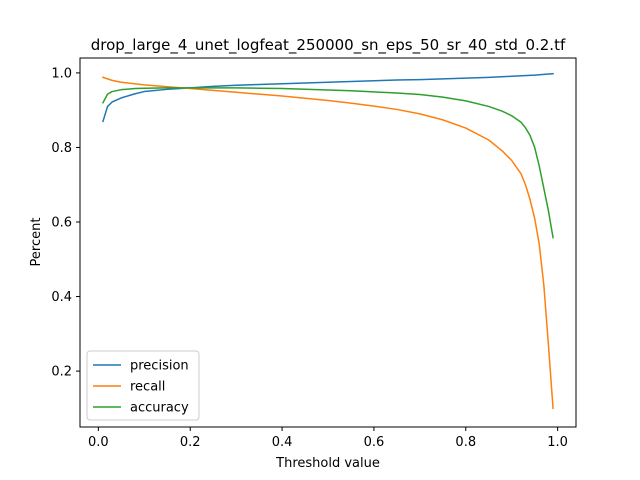 This screenshot has height=480, width=640. I want to click on legend: precision recall accuracy, so click(143, 385).